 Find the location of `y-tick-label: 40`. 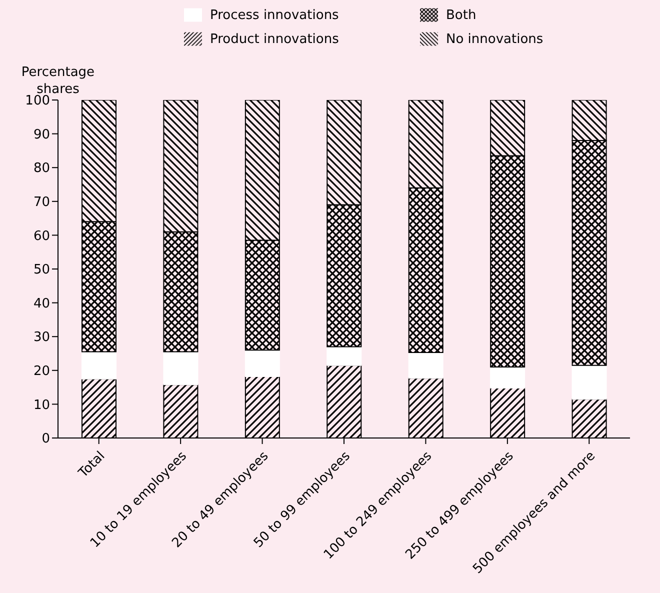

y-tick-label: 40 is located at coordinates (41, 304).